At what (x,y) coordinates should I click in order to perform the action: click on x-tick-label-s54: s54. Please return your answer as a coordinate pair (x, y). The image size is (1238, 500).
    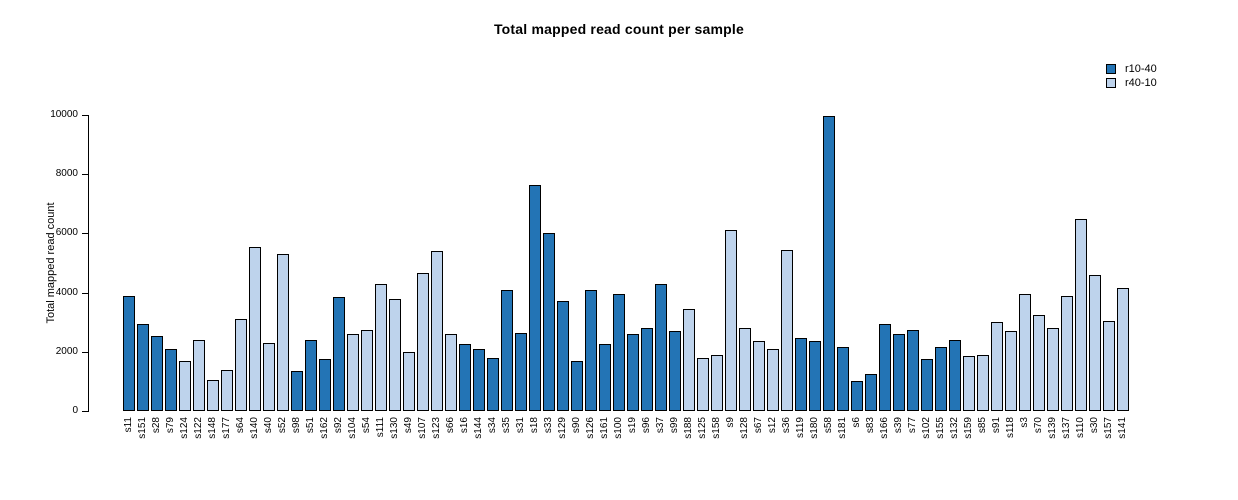
    Looking at the image, I should click on (366, 425).